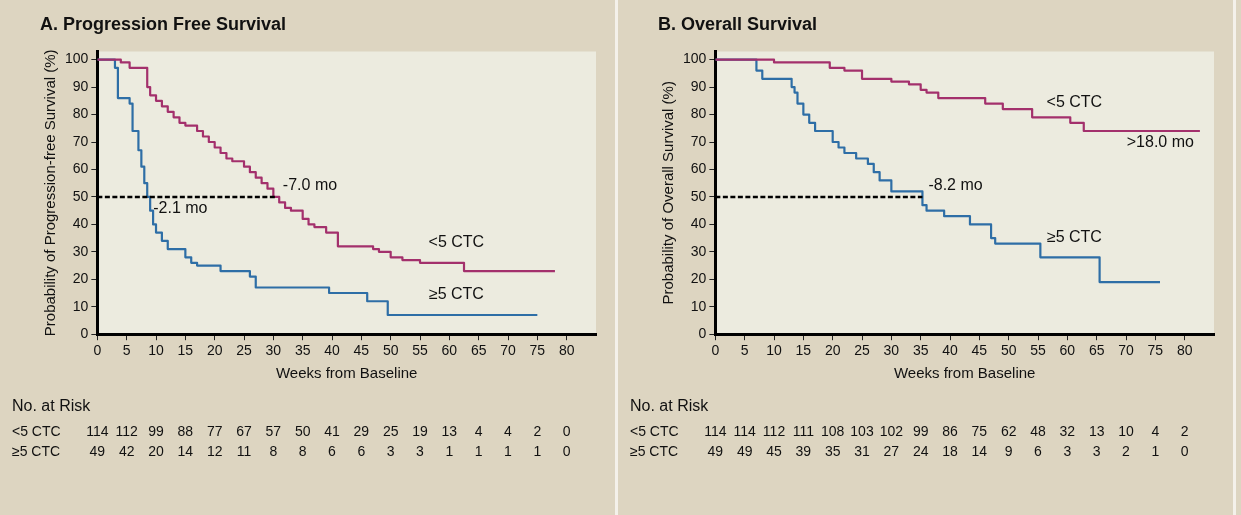  Describe the element at coordinates (948, 451) in the screenshot. I see `text: 49 49 45 39 35 31 27 24 18 14 9 6 3 3 2 1 0` at that location.